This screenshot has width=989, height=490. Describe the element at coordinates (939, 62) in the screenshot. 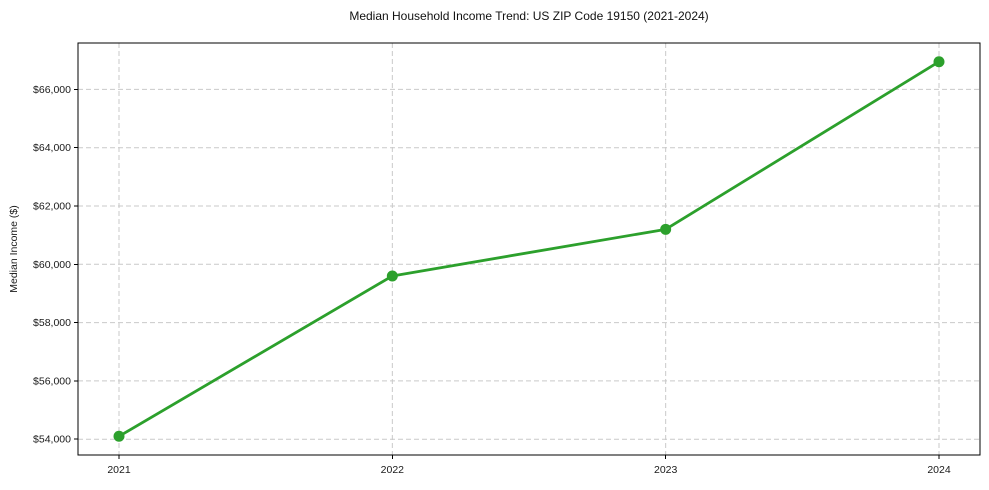

I see `data-point-2024` at that location.